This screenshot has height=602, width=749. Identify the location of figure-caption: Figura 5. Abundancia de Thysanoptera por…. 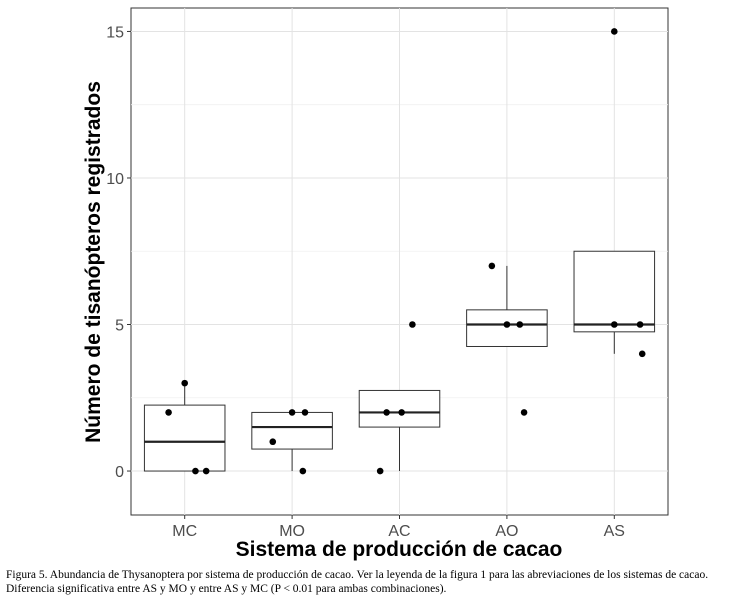
(357, 582).